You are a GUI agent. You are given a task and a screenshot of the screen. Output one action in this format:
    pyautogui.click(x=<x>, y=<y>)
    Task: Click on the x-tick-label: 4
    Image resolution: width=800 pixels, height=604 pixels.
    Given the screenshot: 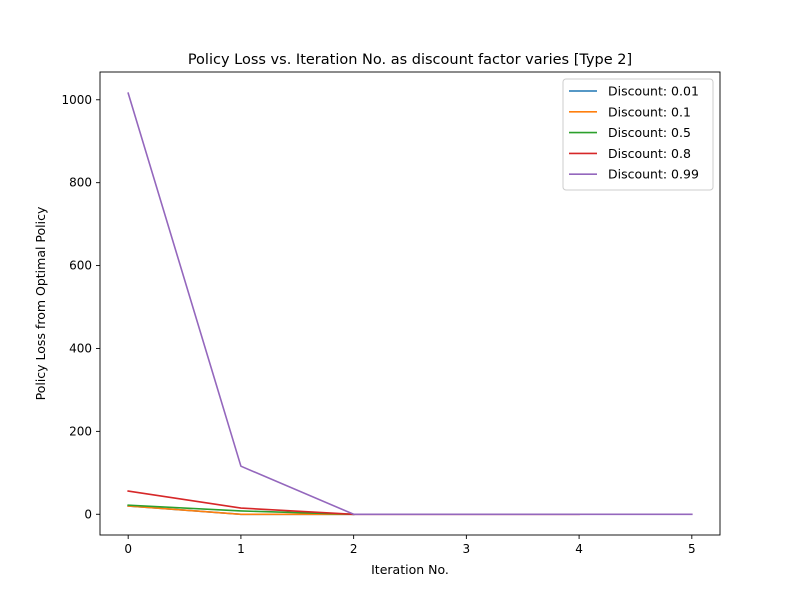 What is the action you would take?
    pyautogui.click(x=579, y=549)
    